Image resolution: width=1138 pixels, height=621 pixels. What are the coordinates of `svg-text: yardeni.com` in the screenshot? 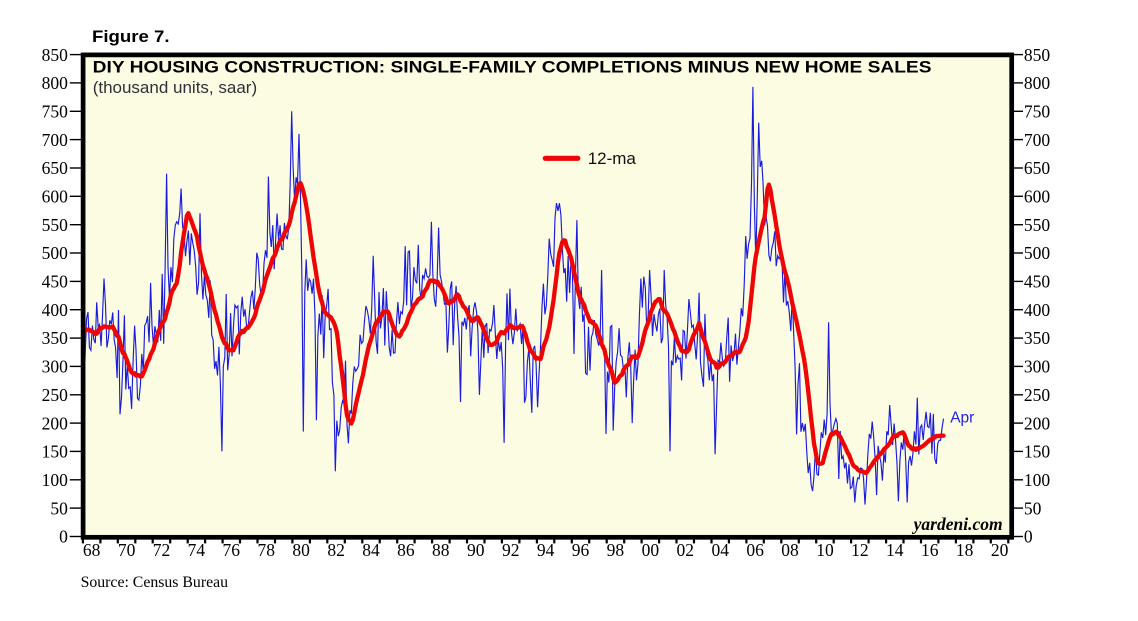 It's located at (957, 524).